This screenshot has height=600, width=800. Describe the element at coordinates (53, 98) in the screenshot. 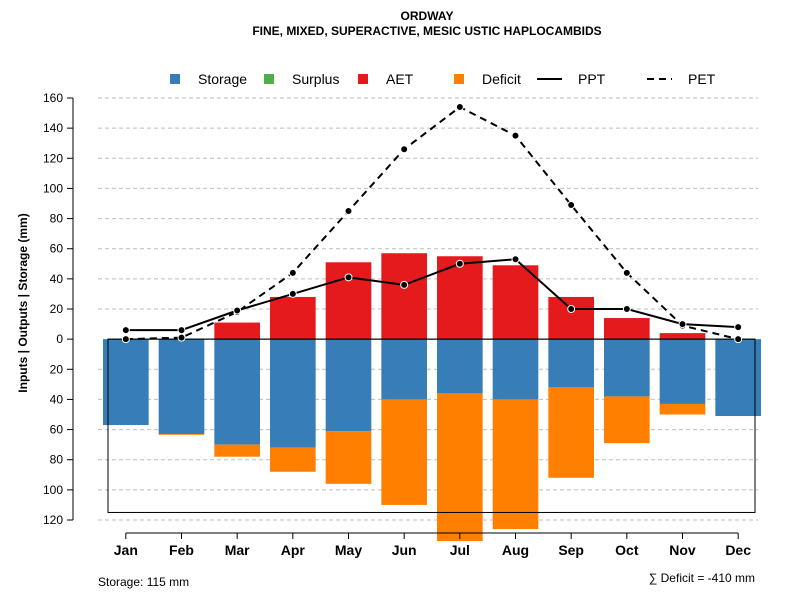

I see `y-tick-label: 160` at that location.